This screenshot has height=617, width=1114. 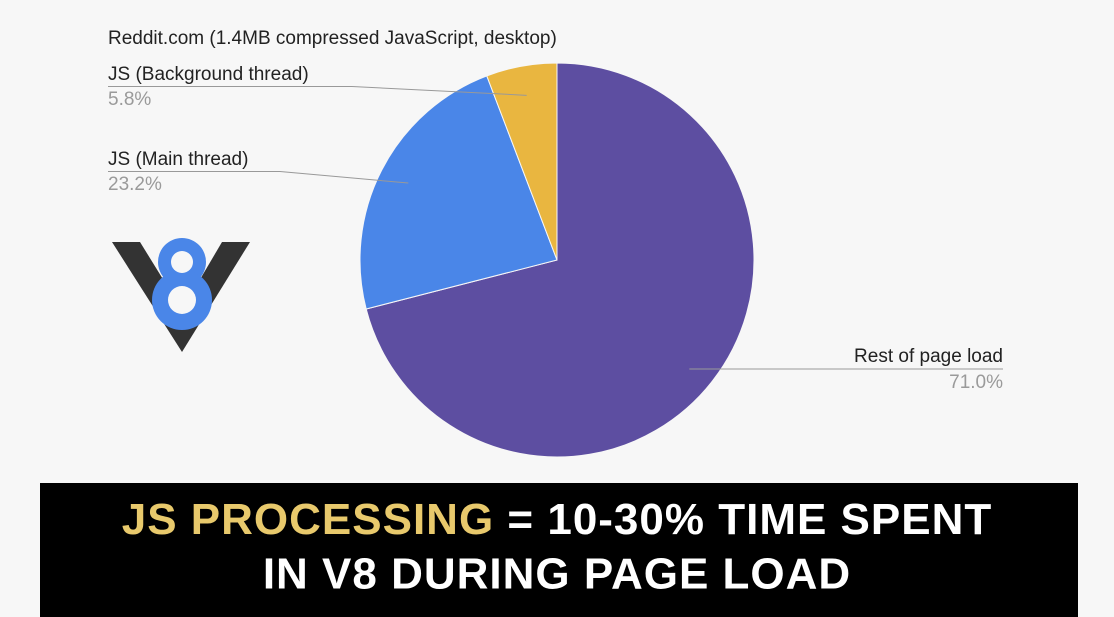 I want to click on v8-logo, so click(x=181, y=295).